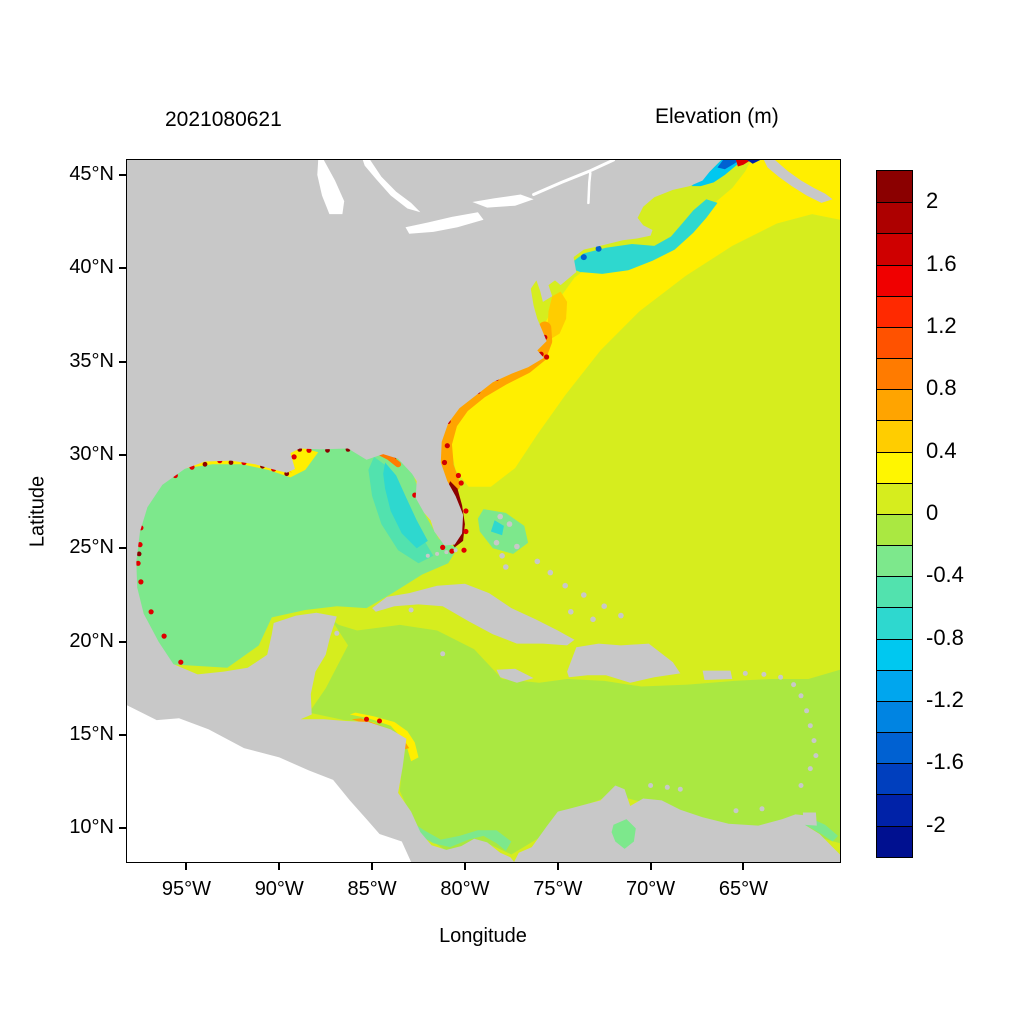  What do you see at coordinates (465, 889) in the screenshot?
I see `x-tick-label: 80°W` at bounding box center [465, 889].